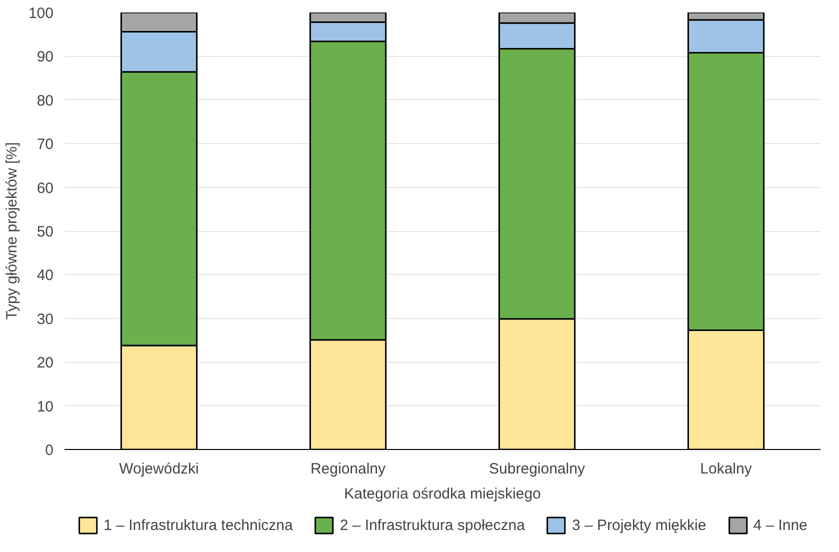 This screenshot has height=552, width=839. I want to click on y-tick-label: 10, so click(45, 407).